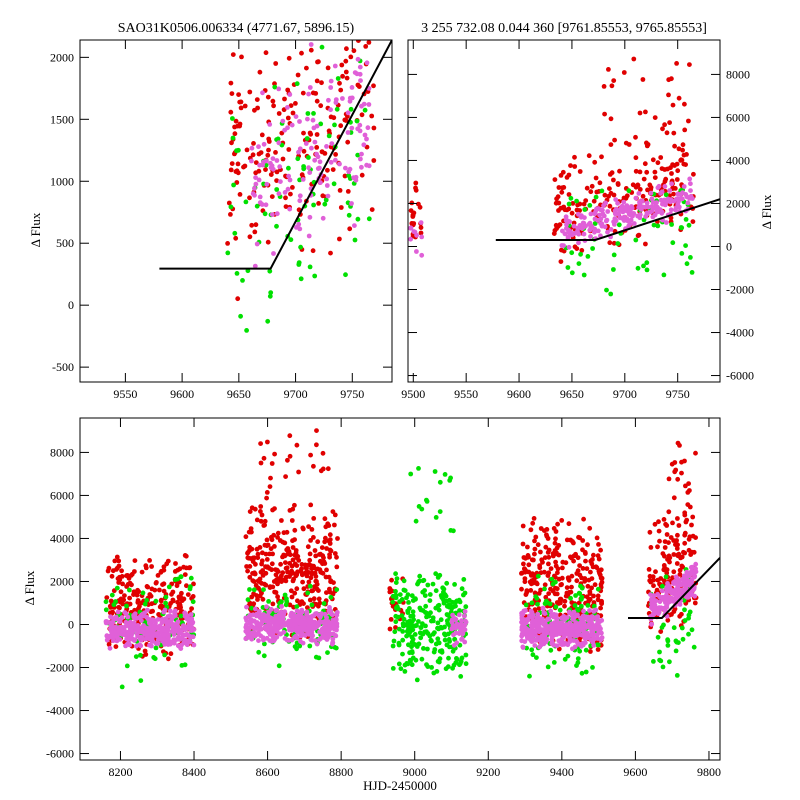  I want to click on y-tick-label: -4000, so click(60, 711).